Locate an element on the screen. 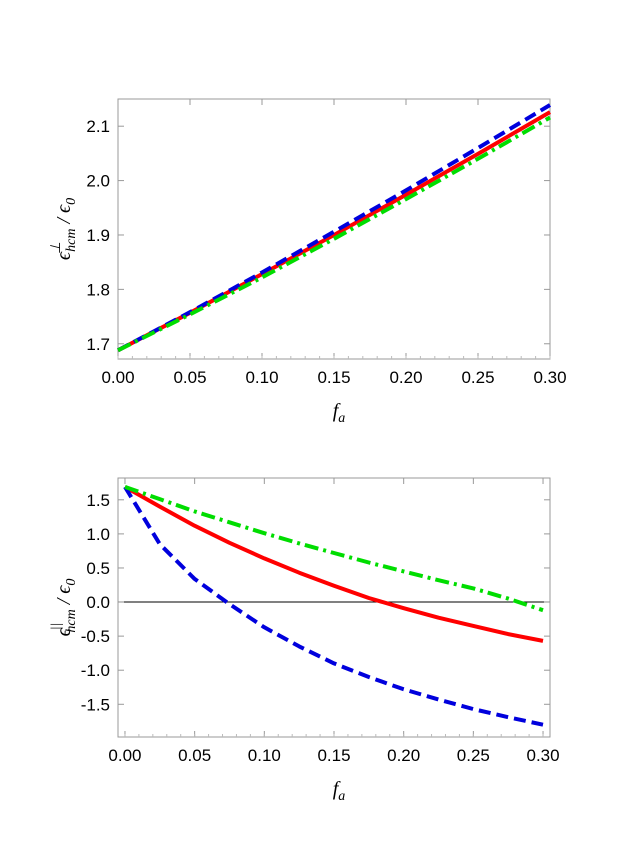 This screenshot has height=866, width=623. y-tick-label: 2.0 is located at coordinates (98, 181).